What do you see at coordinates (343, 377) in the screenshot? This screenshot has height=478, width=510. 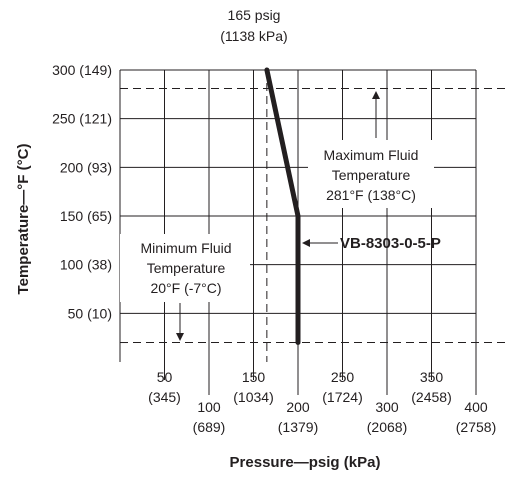 I see `x-tick-label-250: 250` at bounding box center [343, 377].